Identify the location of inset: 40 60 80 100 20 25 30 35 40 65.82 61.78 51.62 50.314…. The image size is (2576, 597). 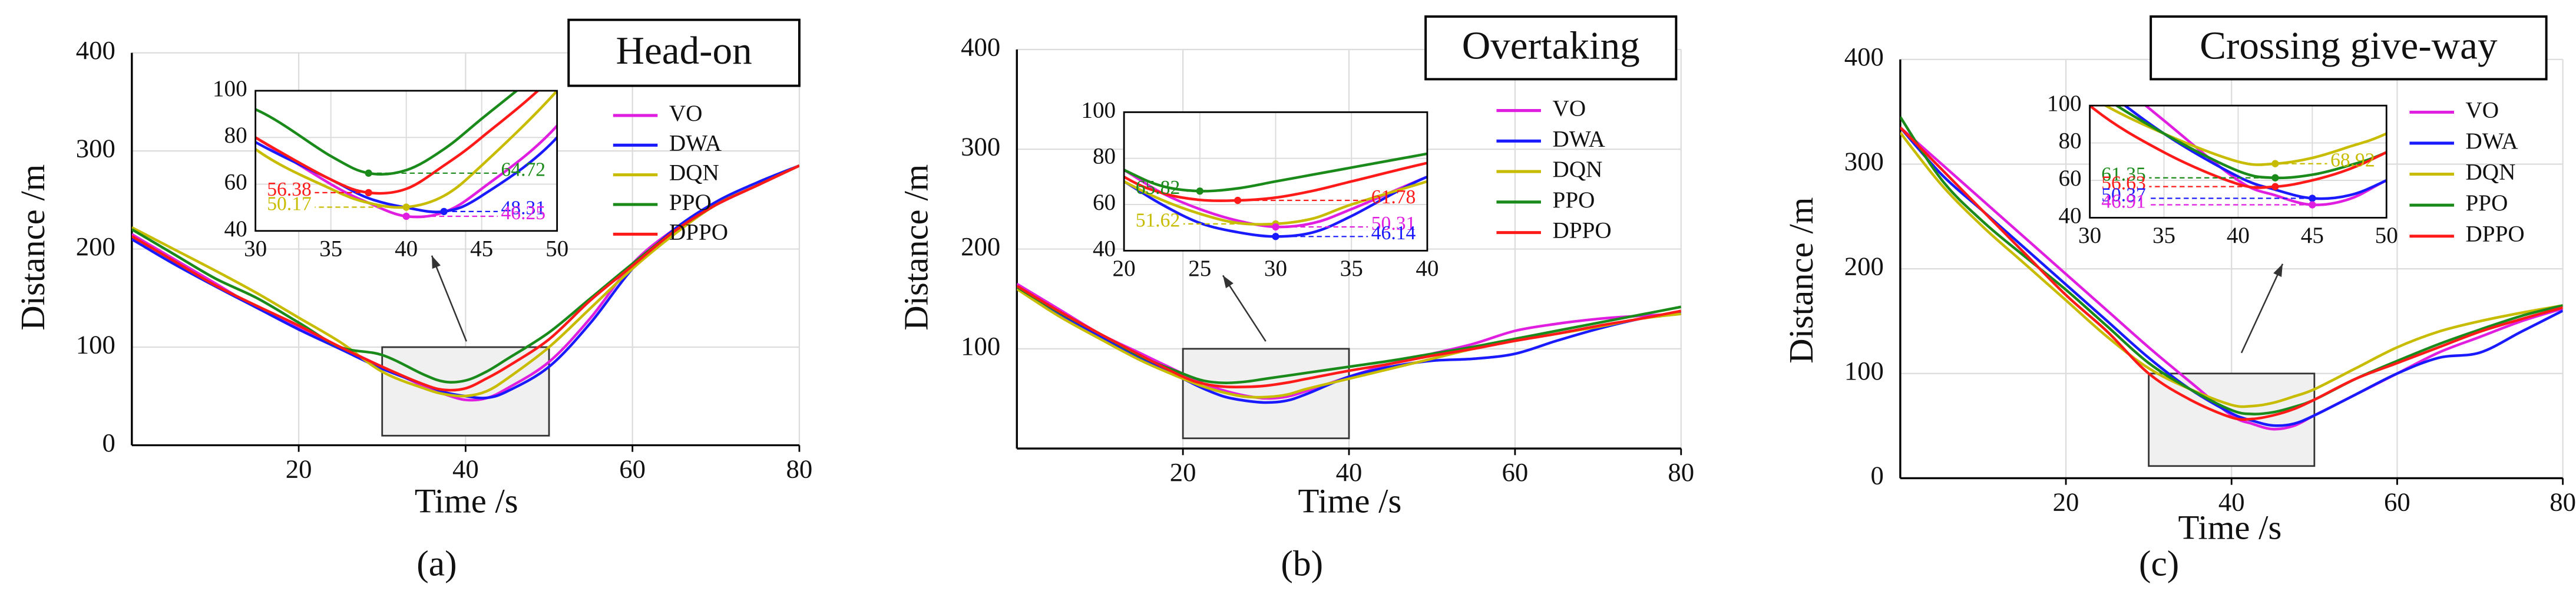
(1260, 189).